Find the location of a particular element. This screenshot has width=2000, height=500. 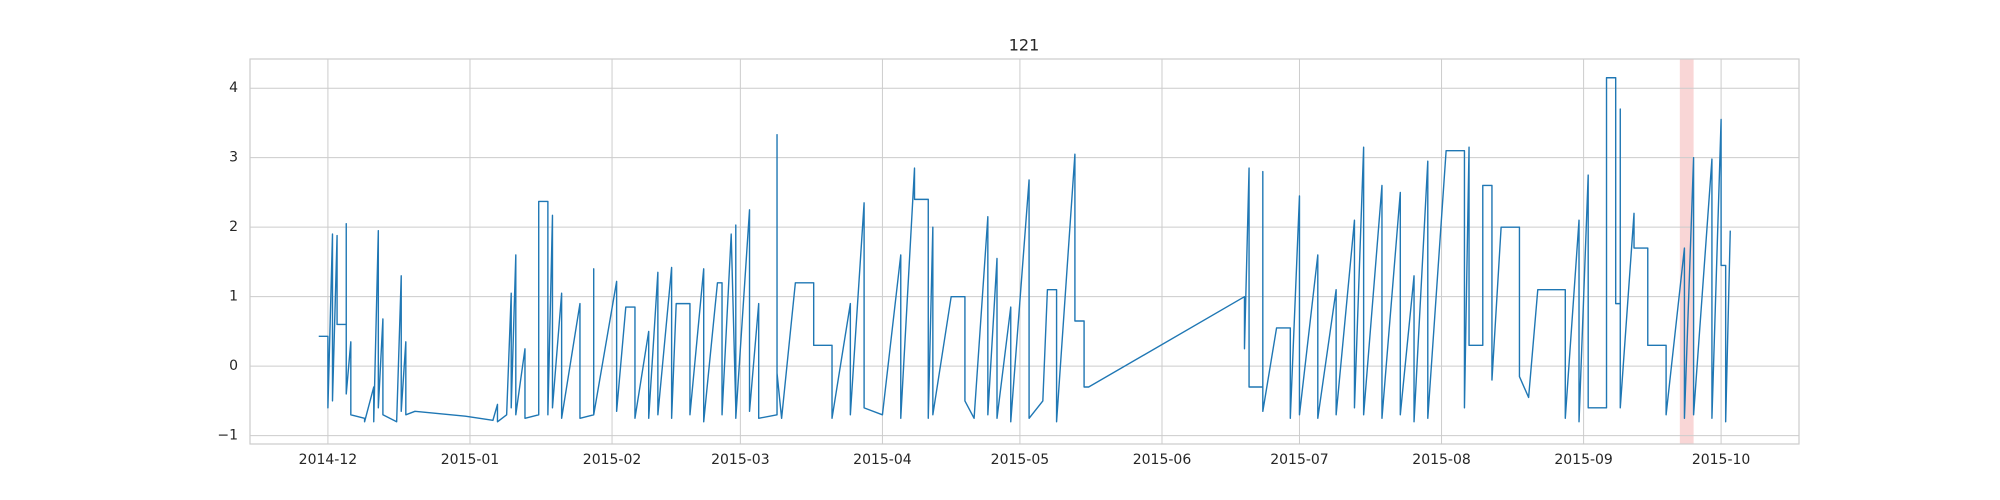

x-tick-label: 2015-02 is located at coordinates (612, 460).